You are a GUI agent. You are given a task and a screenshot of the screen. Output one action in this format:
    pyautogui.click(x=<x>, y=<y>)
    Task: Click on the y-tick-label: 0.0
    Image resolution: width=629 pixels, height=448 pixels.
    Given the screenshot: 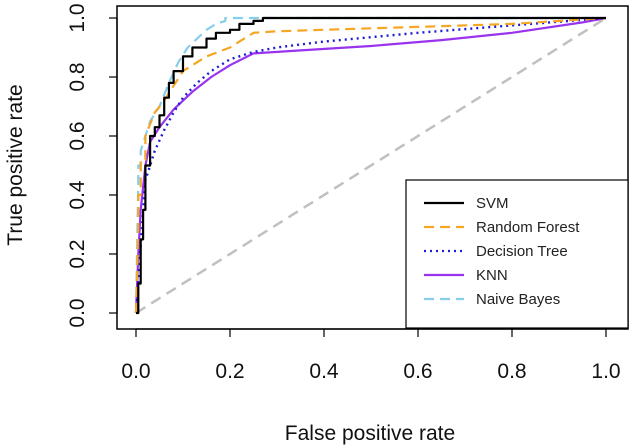 What is the action you would take?
    pyautogui.click(x=77, y=312)
    